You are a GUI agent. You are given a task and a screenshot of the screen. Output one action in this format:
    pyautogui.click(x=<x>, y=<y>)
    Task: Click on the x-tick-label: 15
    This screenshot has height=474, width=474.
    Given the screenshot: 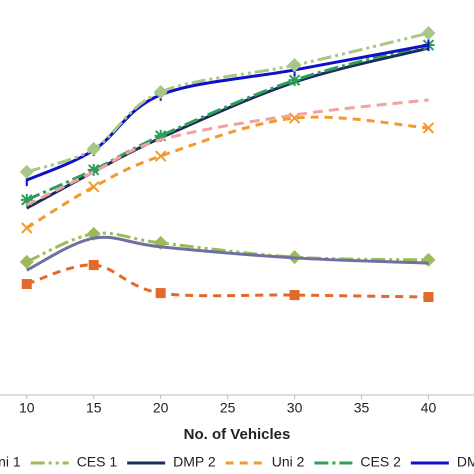 What is the action you would take?
    pyautogui.click(x=94, y=408)
    